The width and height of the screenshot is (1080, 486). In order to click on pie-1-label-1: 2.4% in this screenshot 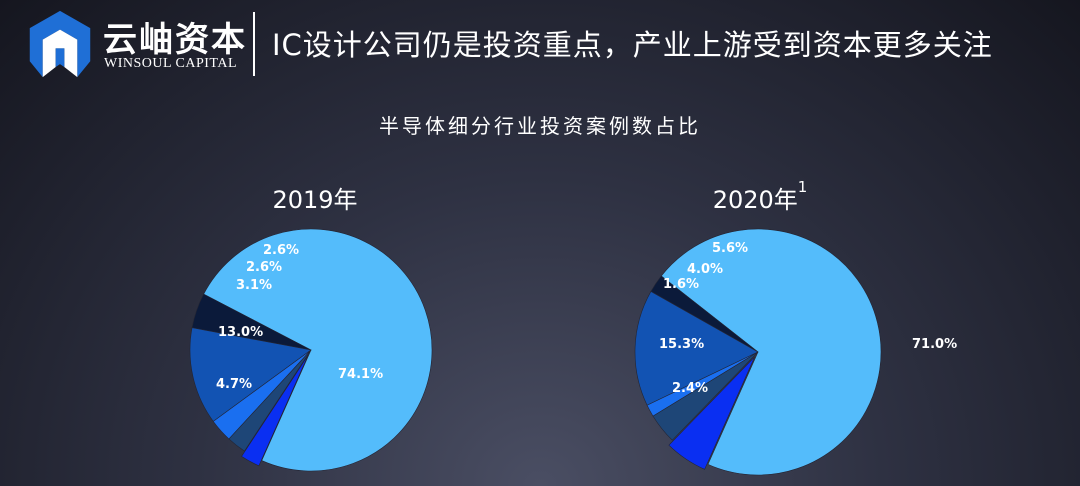, I will do `click(690, 388)`.